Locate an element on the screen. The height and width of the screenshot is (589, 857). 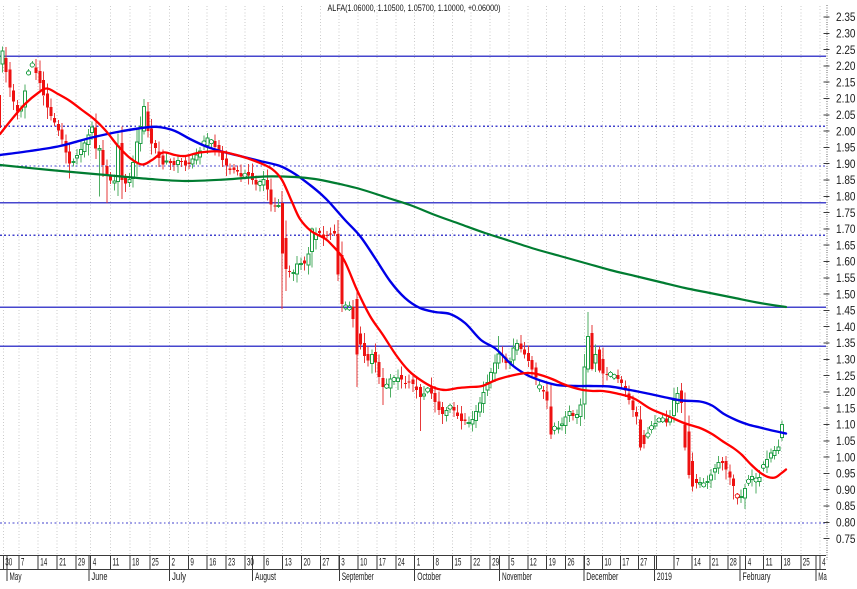
svg-text: June is located at coordinates (100, 577).